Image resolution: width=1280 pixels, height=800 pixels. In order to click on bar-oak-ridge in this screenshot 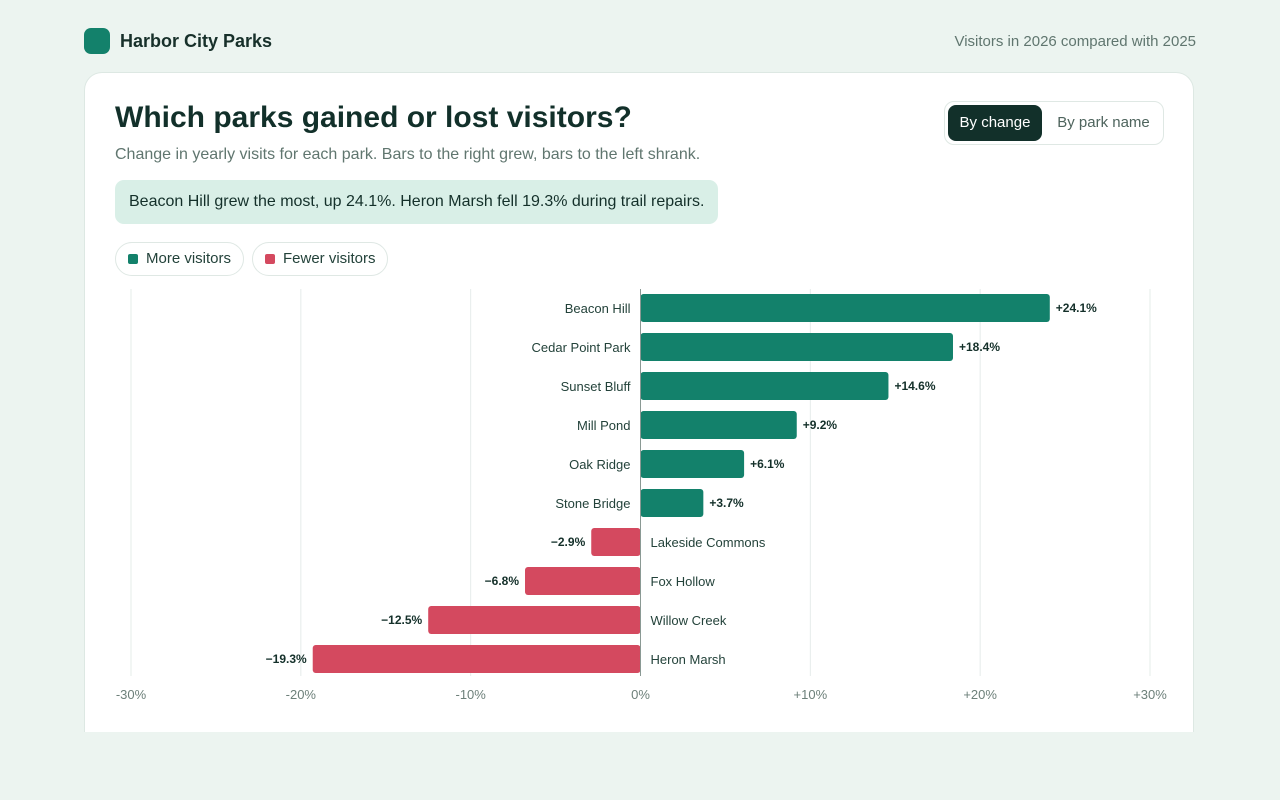, I will do `click(692, 464)`.